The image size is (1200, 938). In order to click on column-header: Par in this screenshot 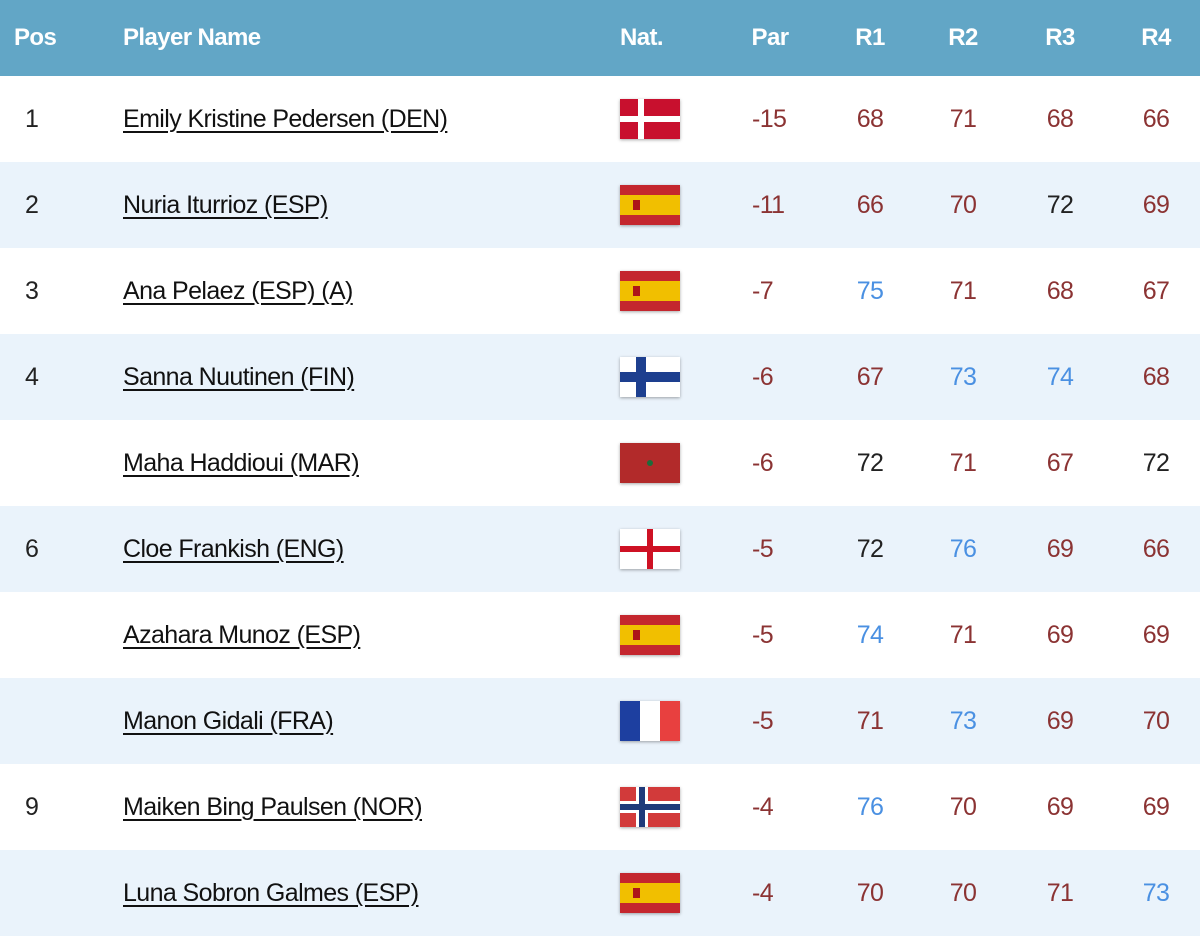, I will do `click(770, 37)`.